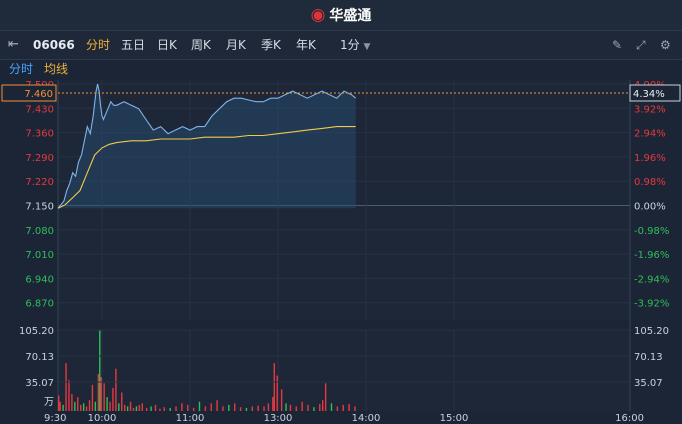 The image size is (682, 424). Describe the element at coordinates (13, 44) in the screenshot. I see `collapse-left-icon: ⇤` at that location.